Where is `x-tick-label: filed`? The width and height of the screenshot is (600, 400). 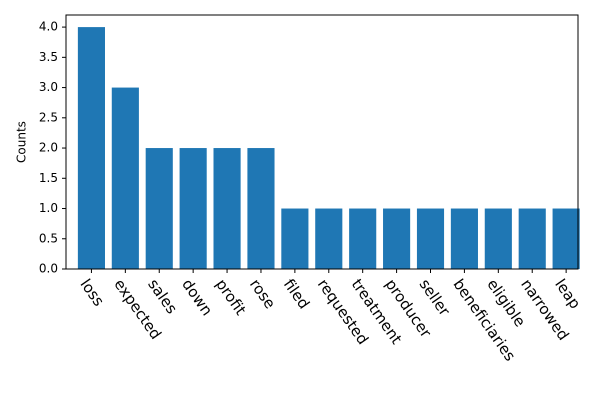 x-tick-label: filed is located at coordinates (296, 294).